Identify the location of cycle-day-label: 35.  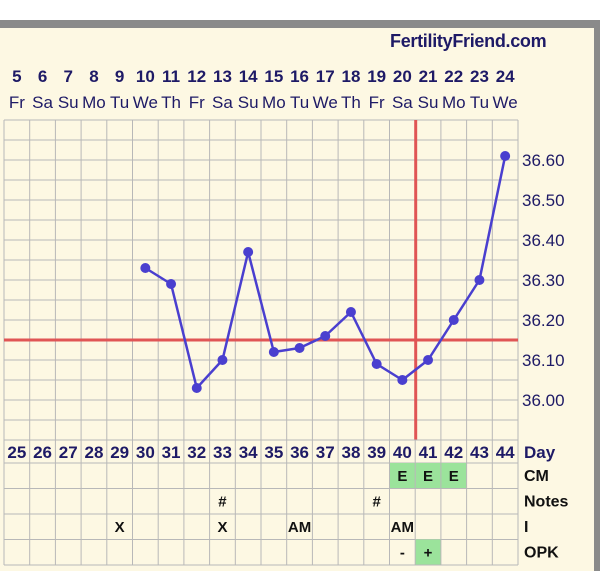
(273, 452).